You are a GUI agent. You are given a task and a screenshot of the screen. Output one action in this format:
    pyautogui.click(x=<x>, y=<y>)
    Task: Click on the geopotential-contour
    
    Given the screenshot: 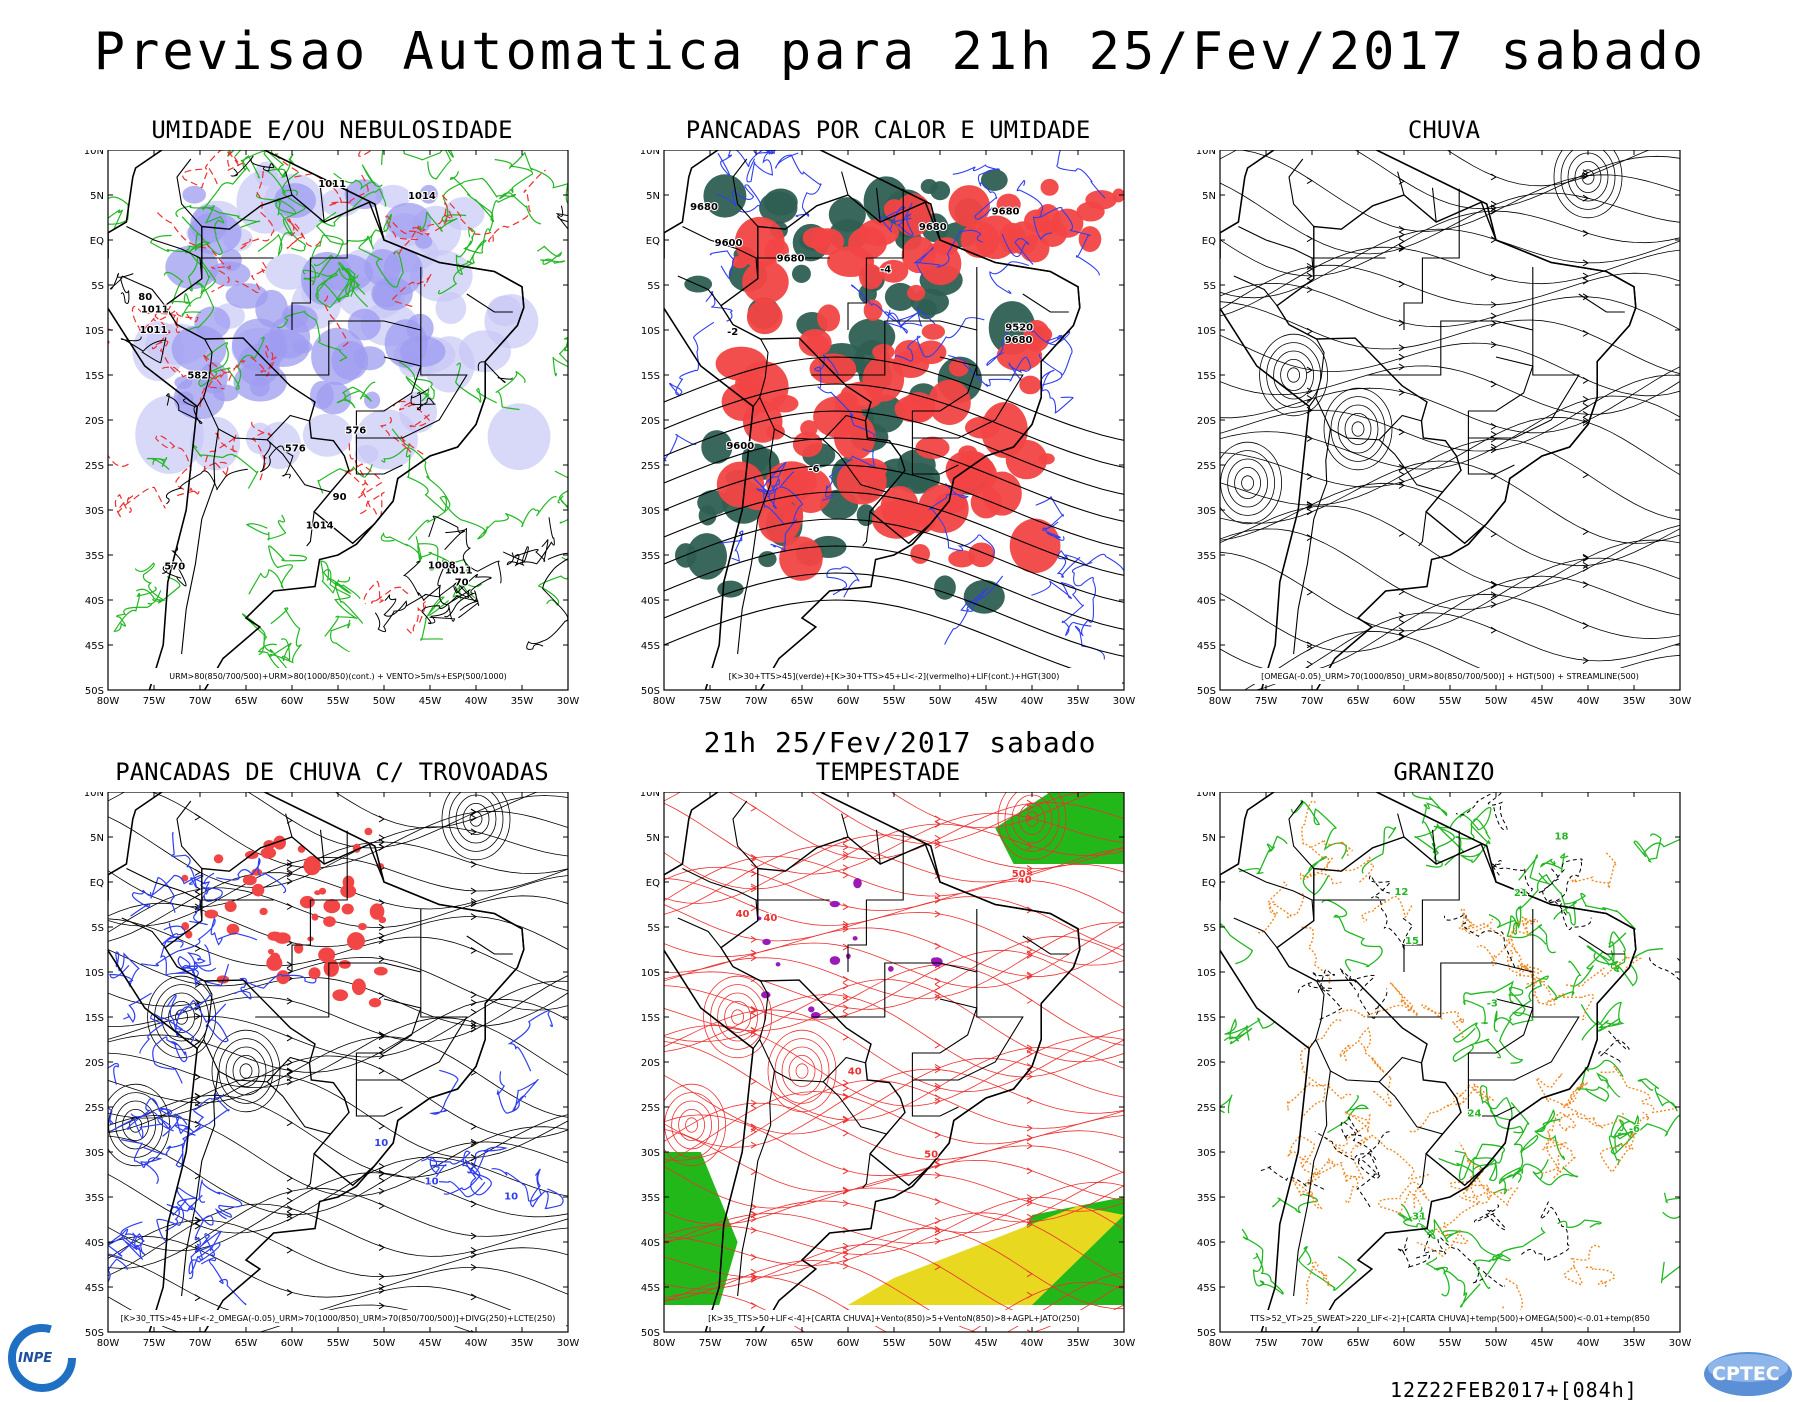 What is the action you would take?
    pyautogui.click(x=894, y=641)
    